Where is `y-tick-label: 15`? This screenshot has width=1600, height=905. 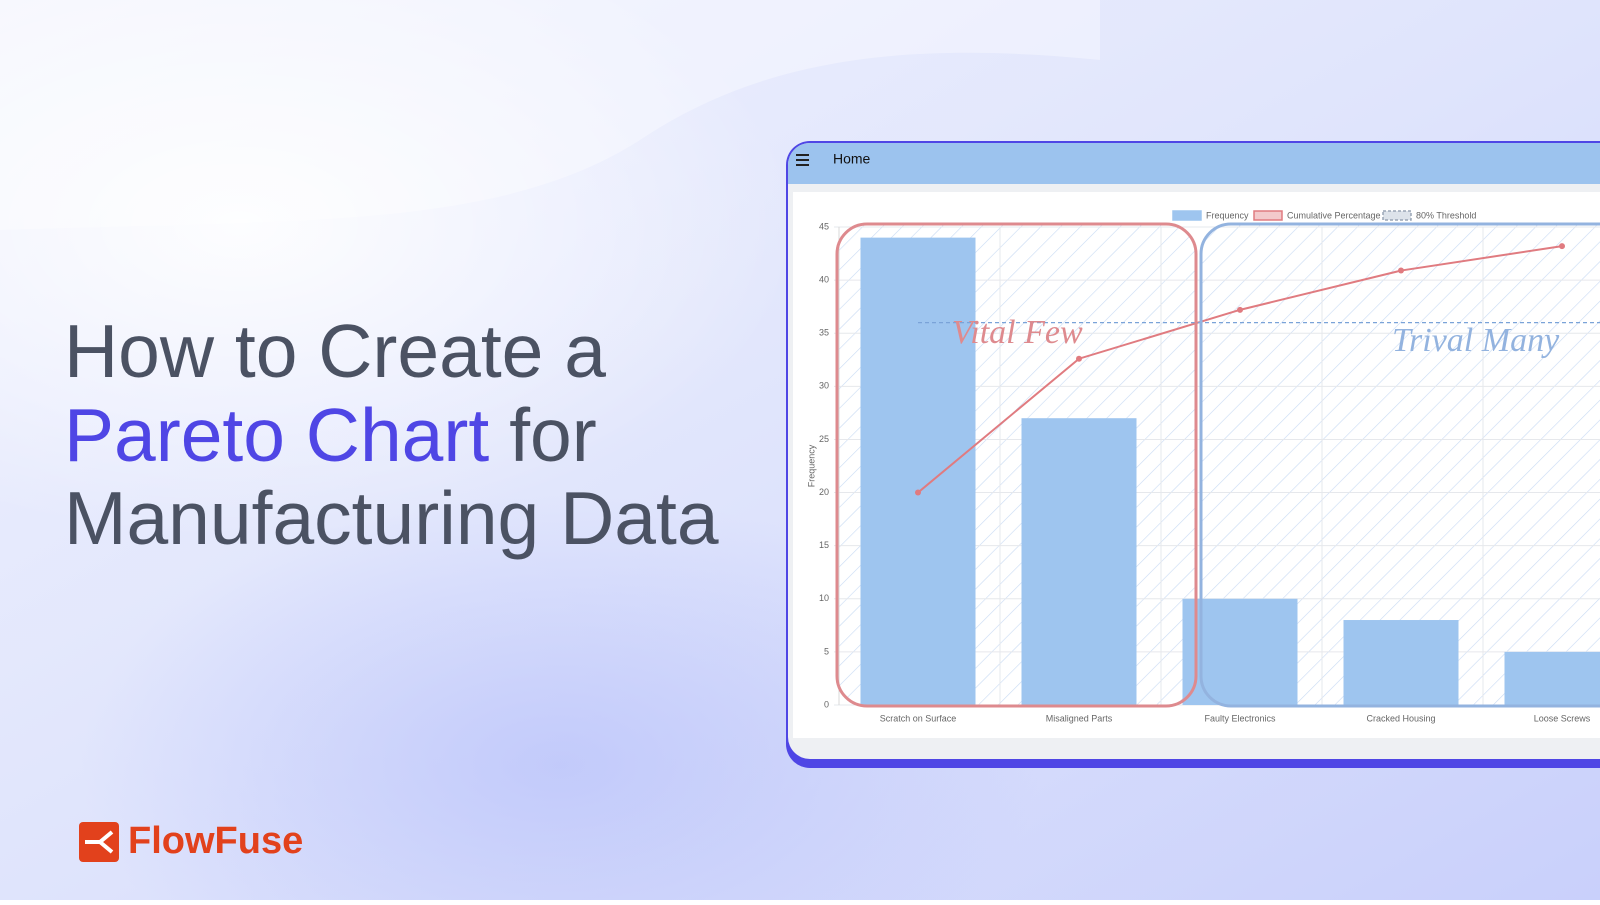
y-tick-label: 15 is located at coordinates (824, 545).